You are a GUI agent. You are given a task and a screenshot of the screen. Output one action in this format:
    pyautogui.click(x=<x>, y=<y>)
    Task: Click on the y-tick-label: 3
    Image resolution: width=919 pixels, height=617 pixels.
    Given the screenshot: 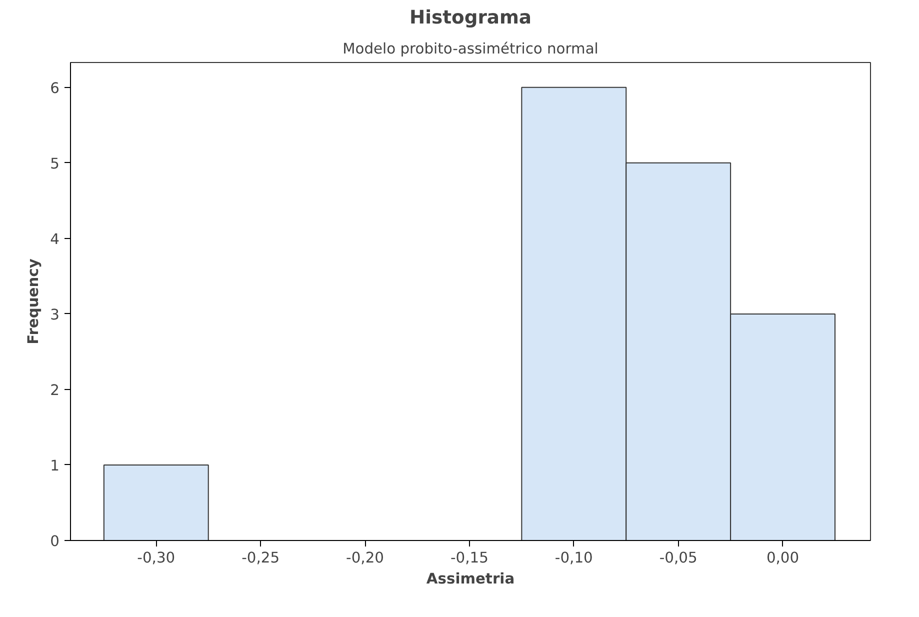 What is the action you would take?
    pyautogui.click(x=55, y=315)
    